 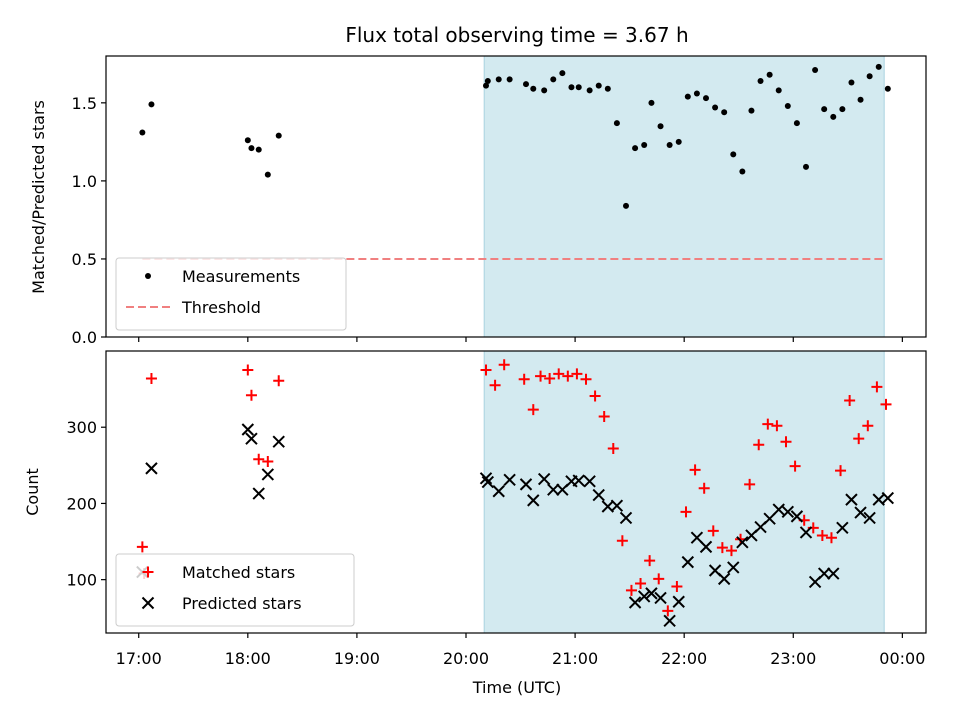 I want to click on y-axis-label-bottom: Count, so click(x=32, y=492).